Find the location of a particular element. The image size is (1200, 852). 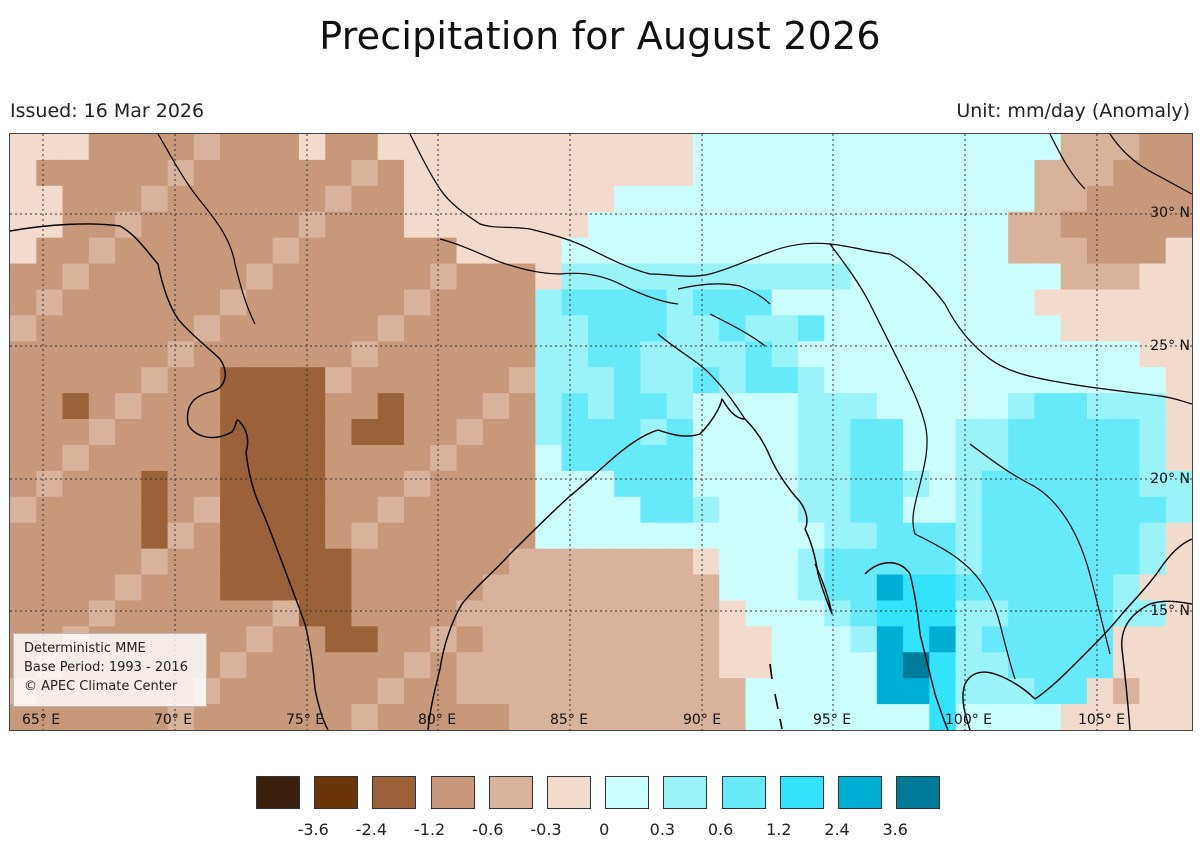

border-china-south is located at coordinates (1040, 329).